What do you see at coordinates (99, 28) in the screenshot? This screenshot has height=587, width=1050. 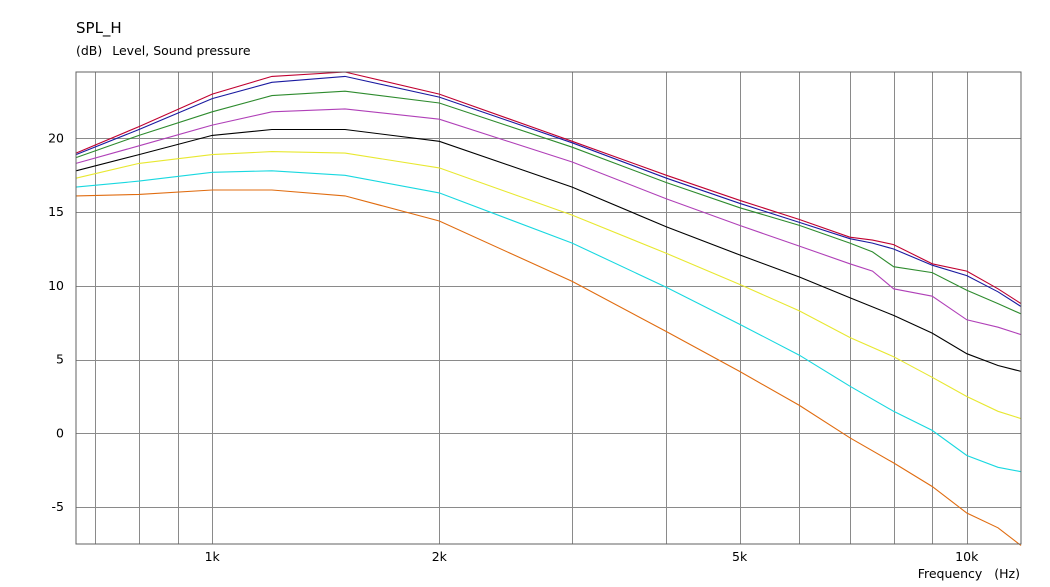 I see `chart-title: SPL_H` at bounding box center [99, 28].